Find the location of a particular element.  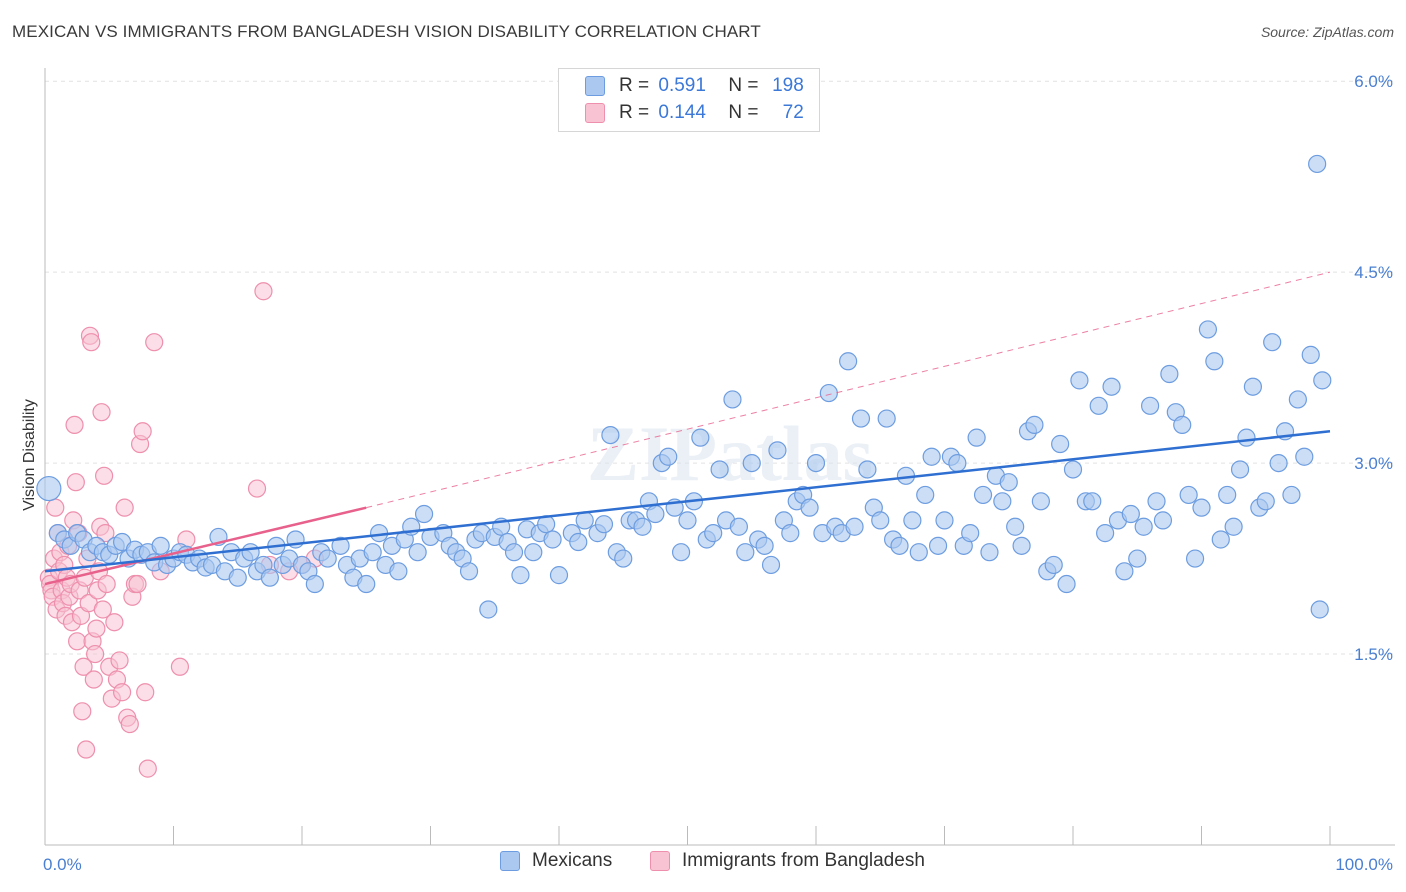

legend-n-value: 198 is located at coordinates (788, 85).